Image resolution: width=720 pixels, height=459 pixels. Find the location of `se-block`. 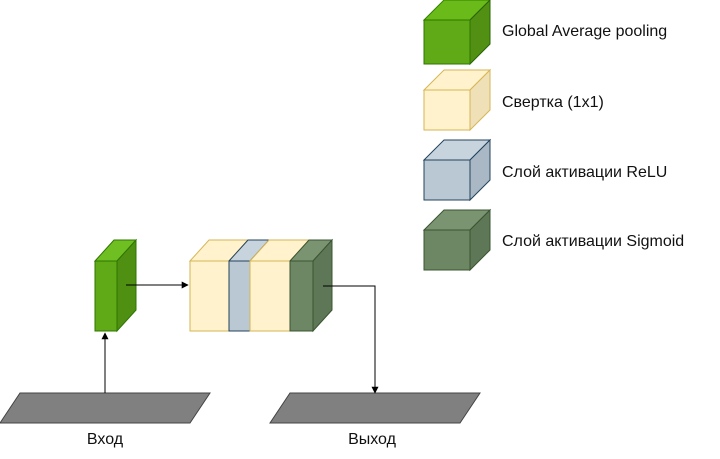

se-block is located at coordinates (261, 285).